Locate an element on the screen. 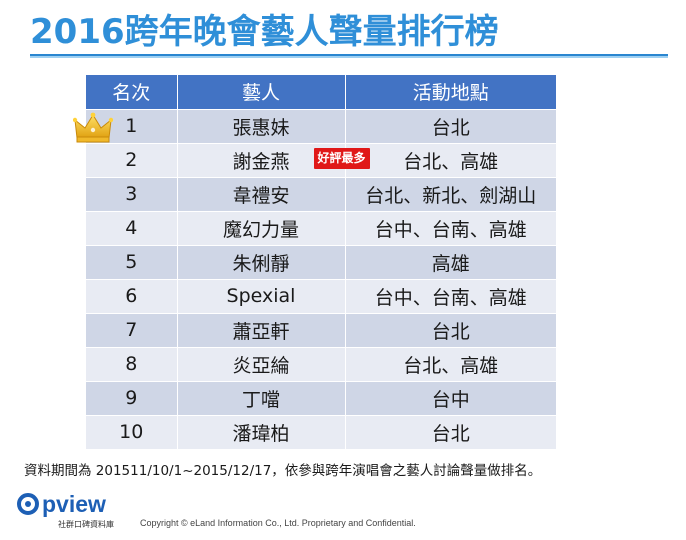 This screenshot has height=540, width=686. rank-cell: 6 is located at coordinates (132, 295).